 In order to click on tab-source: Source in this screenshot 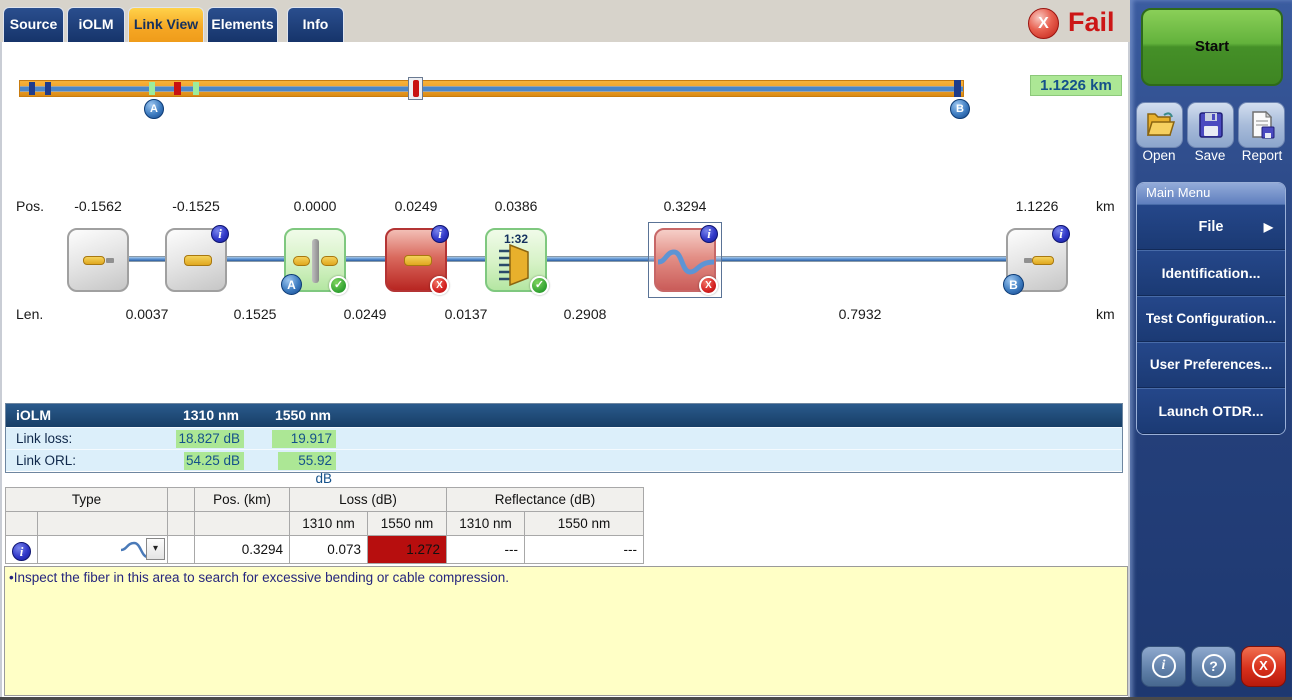, I will do `click(33, 24)`.